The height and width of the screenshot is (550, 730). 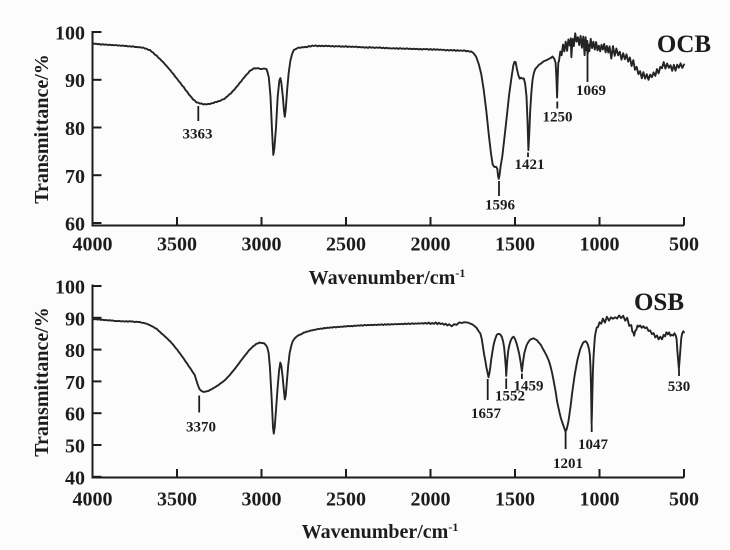 I want to click on svg-text: 1421, so click(x=530, y=165).